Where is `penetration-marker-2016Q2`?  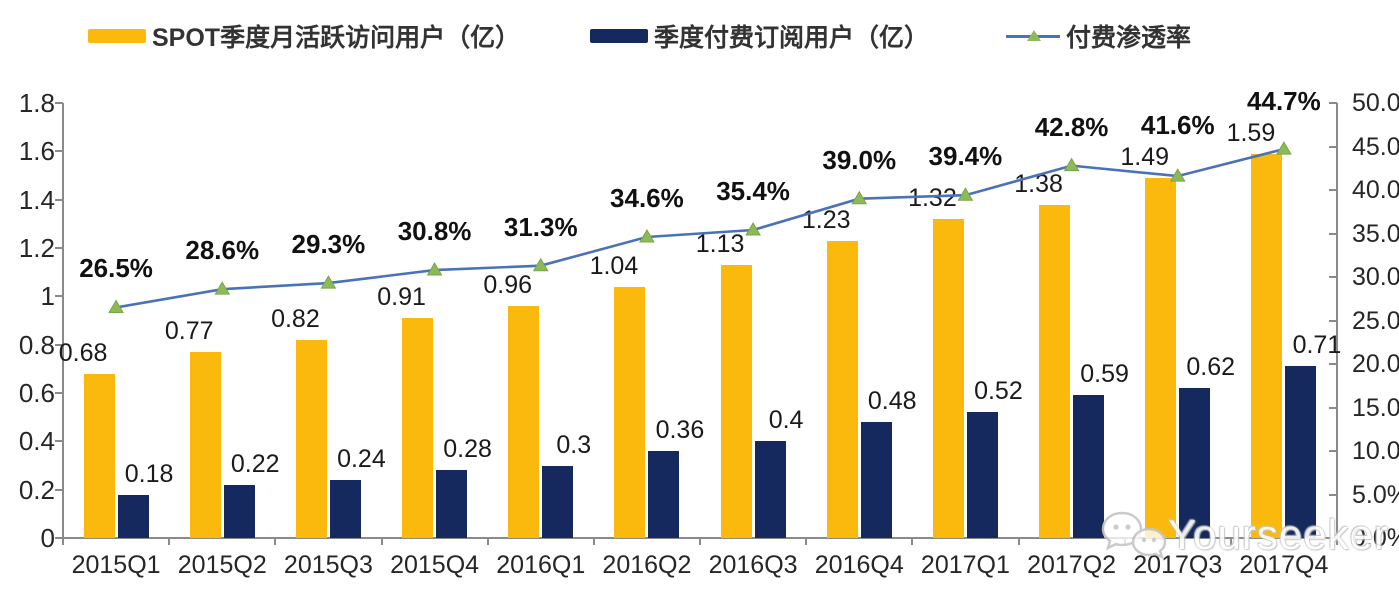 penetration-marker-2016Q2 is located at coordinates (647, 235).